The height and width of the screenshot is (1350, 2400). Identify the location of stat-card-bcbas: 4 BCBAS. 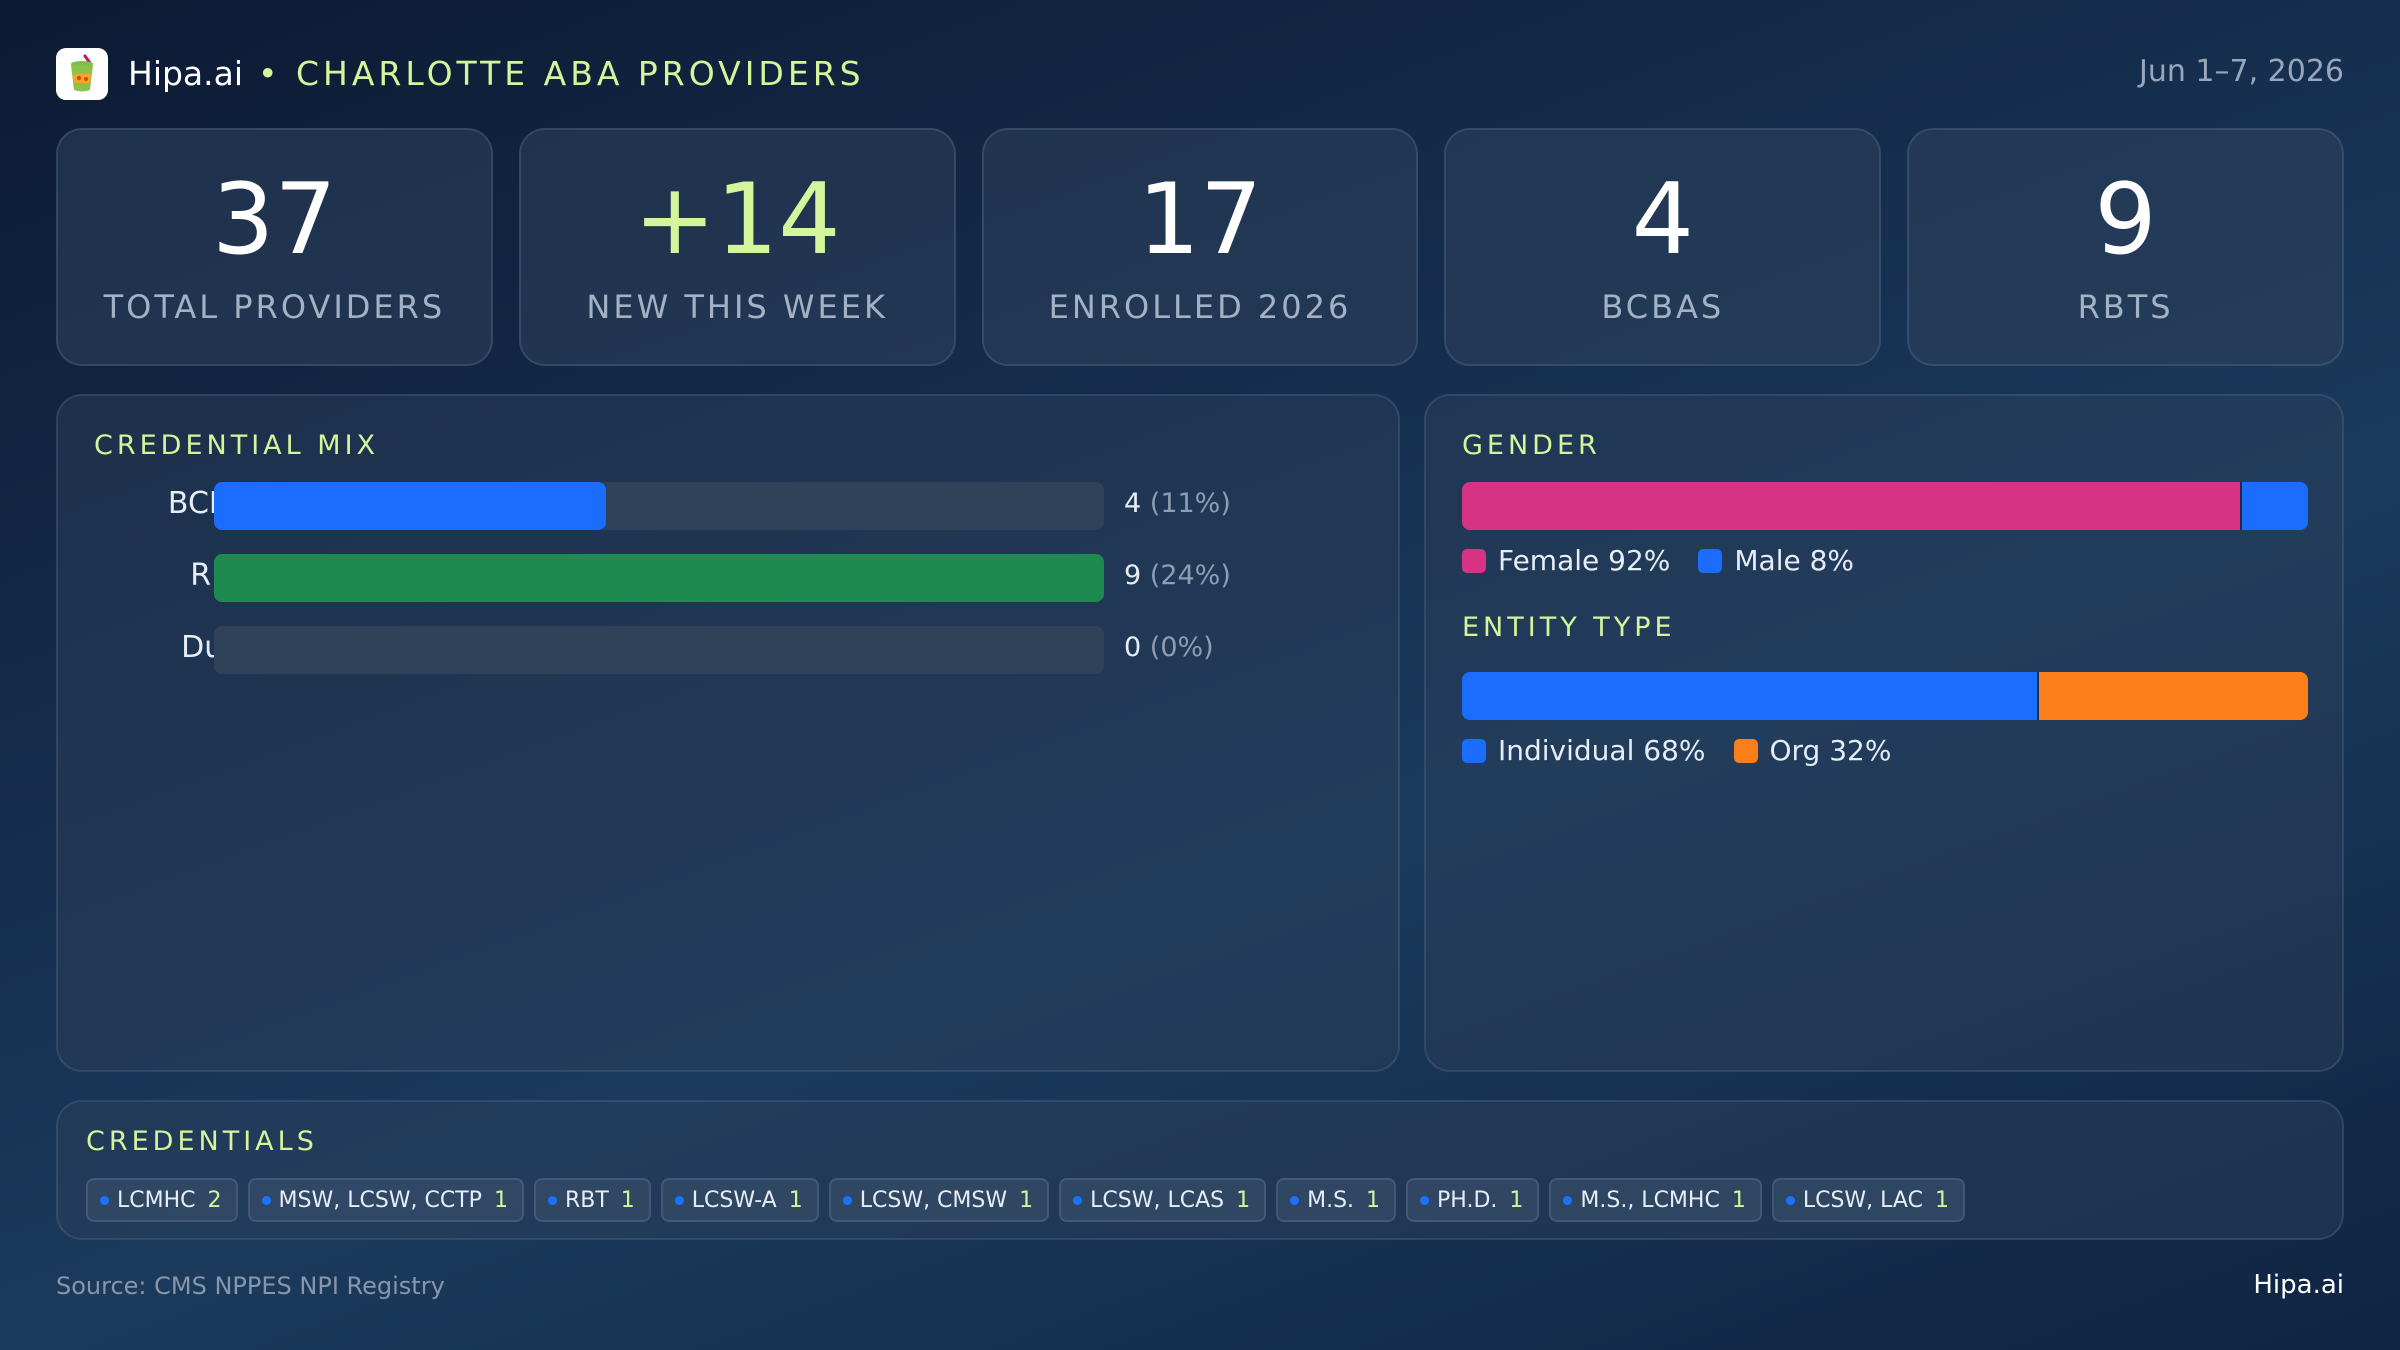
(1663, 247).